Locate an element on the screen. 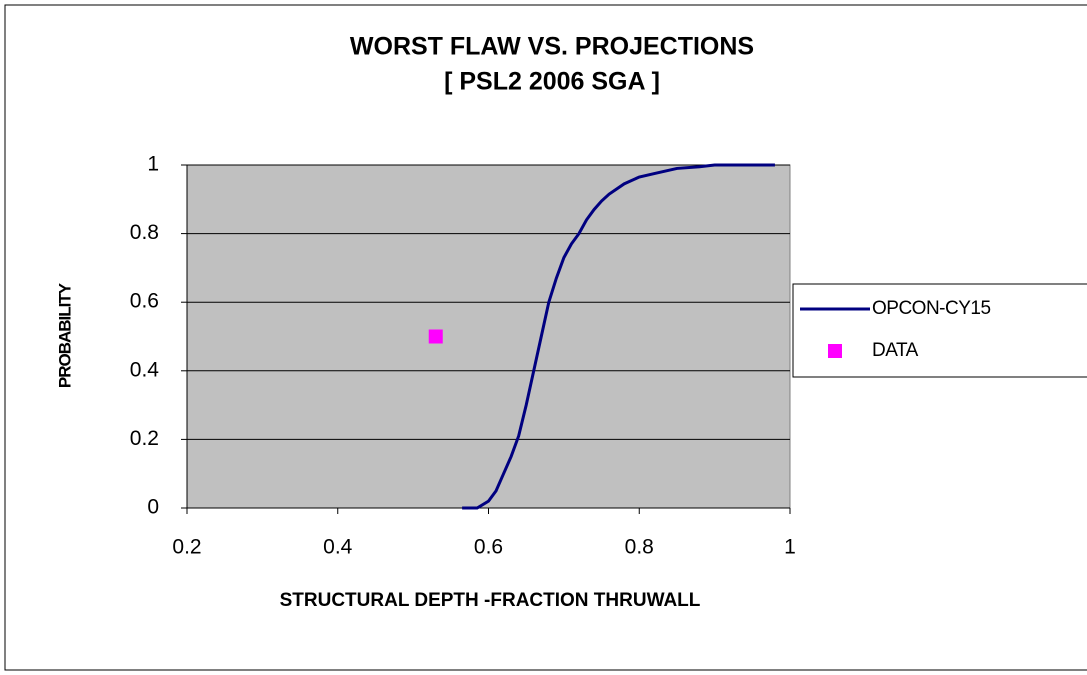  y-tick-label: 0.8 is located at coordinates (144, 232).